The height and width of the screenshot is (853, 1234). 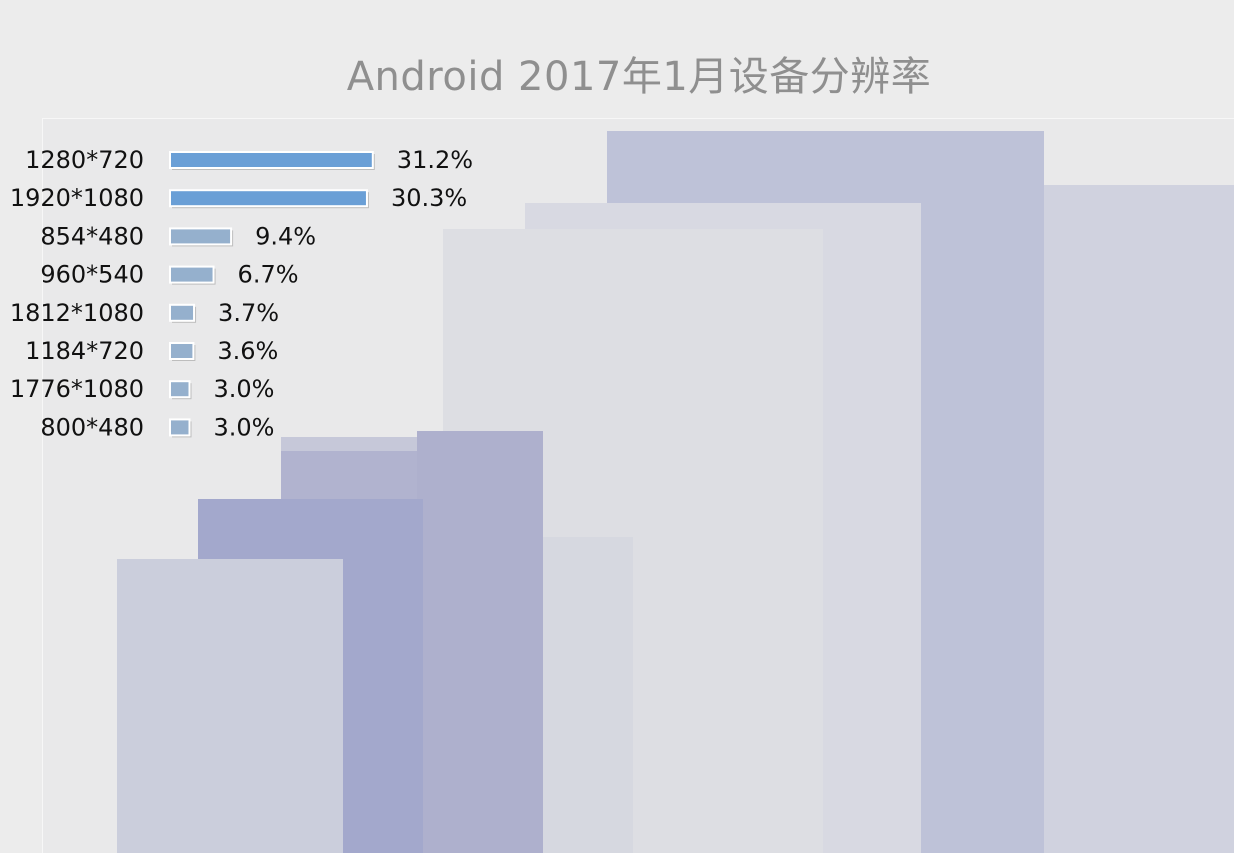 I want to click on value-label: 3.6%, so click(x=247, y=351).